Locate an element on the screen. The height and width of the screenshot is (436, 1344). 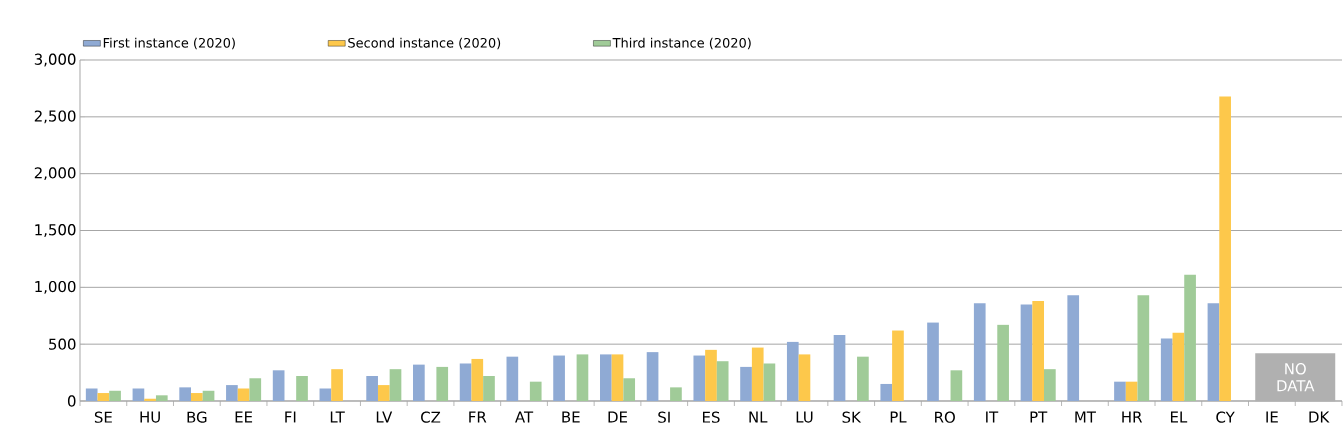
y-tick-label: 500 is located at coordinates (62, 344).